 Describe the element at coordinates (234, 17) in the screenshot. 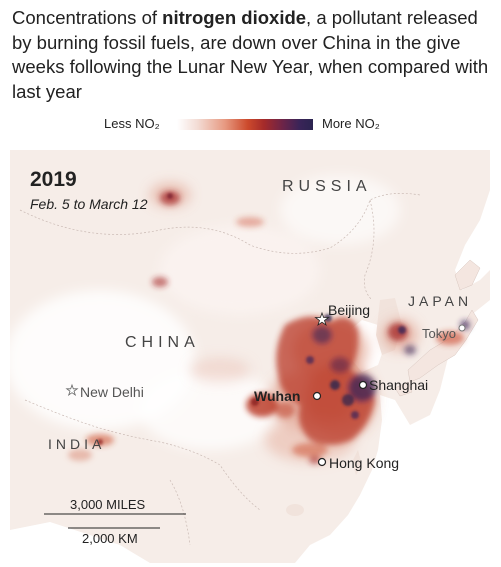

I see `headline-emphasis: nitrogen dioxide` at that location.